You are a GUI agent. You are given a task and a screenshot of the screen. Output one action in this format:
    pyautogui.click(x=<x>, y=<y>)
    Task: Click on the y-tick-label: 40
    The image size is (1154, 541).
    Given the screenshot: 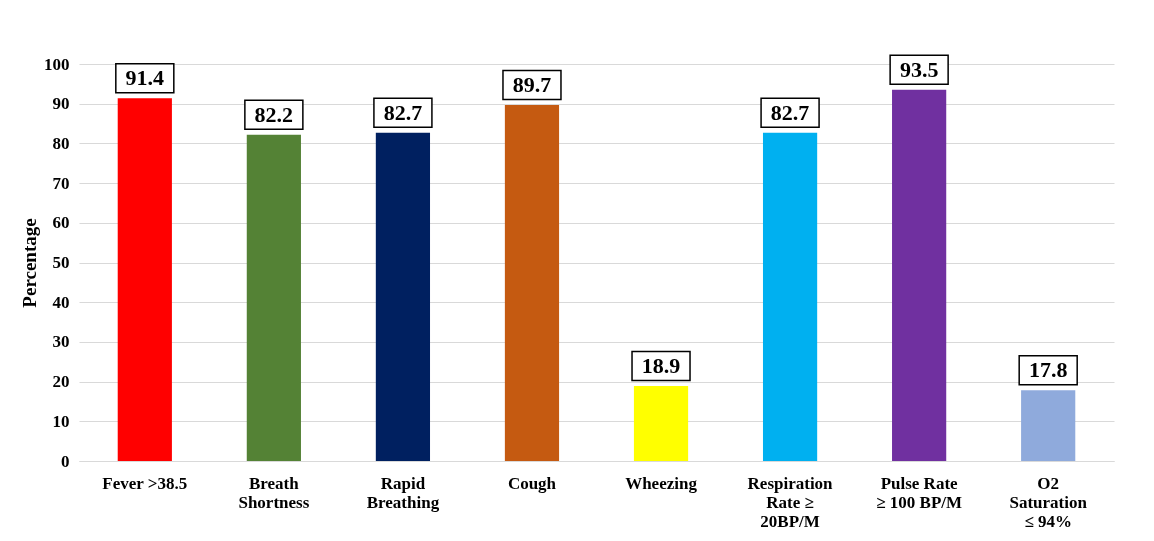 What is the action you would take?
    pyautogui.click(x=61, y=302)
    